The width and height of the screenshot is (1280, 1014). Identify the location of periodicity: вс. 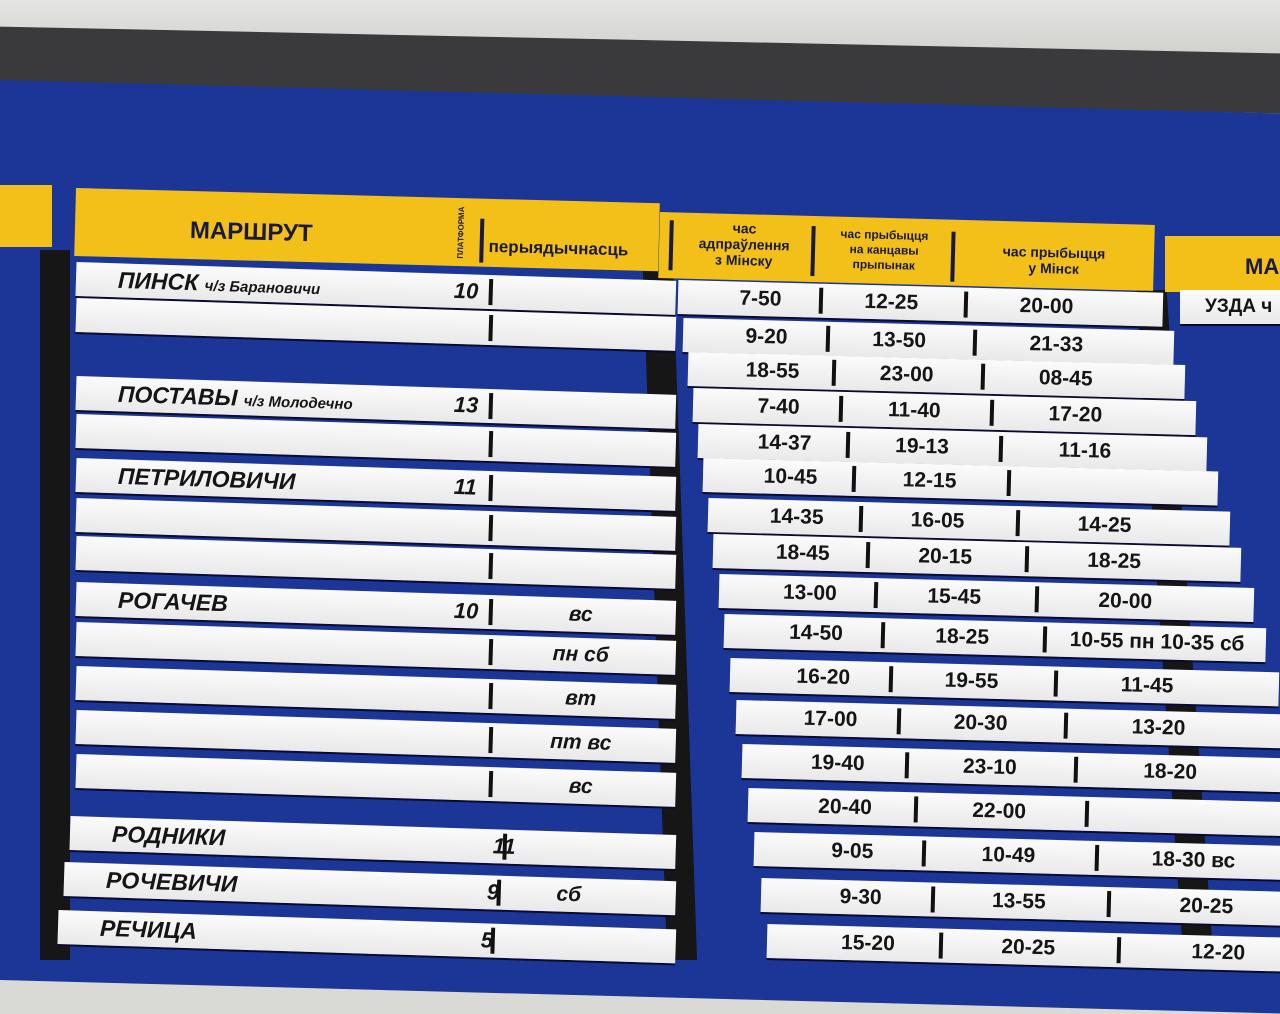
(581, 614).